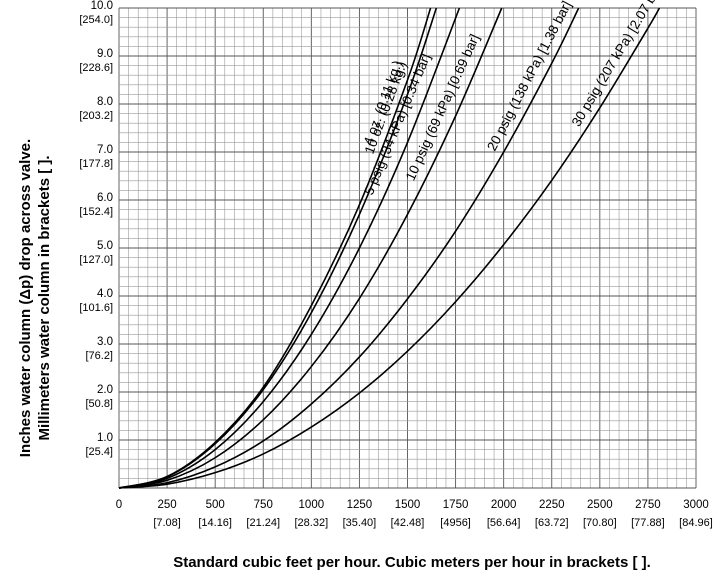 Image resolution: width=717 pixels, height=578 pixels. What do you see at coordinates (105, 246) in the screenshot?
I see `y-tick-label: 5.0` at bounding box center [105, 246].